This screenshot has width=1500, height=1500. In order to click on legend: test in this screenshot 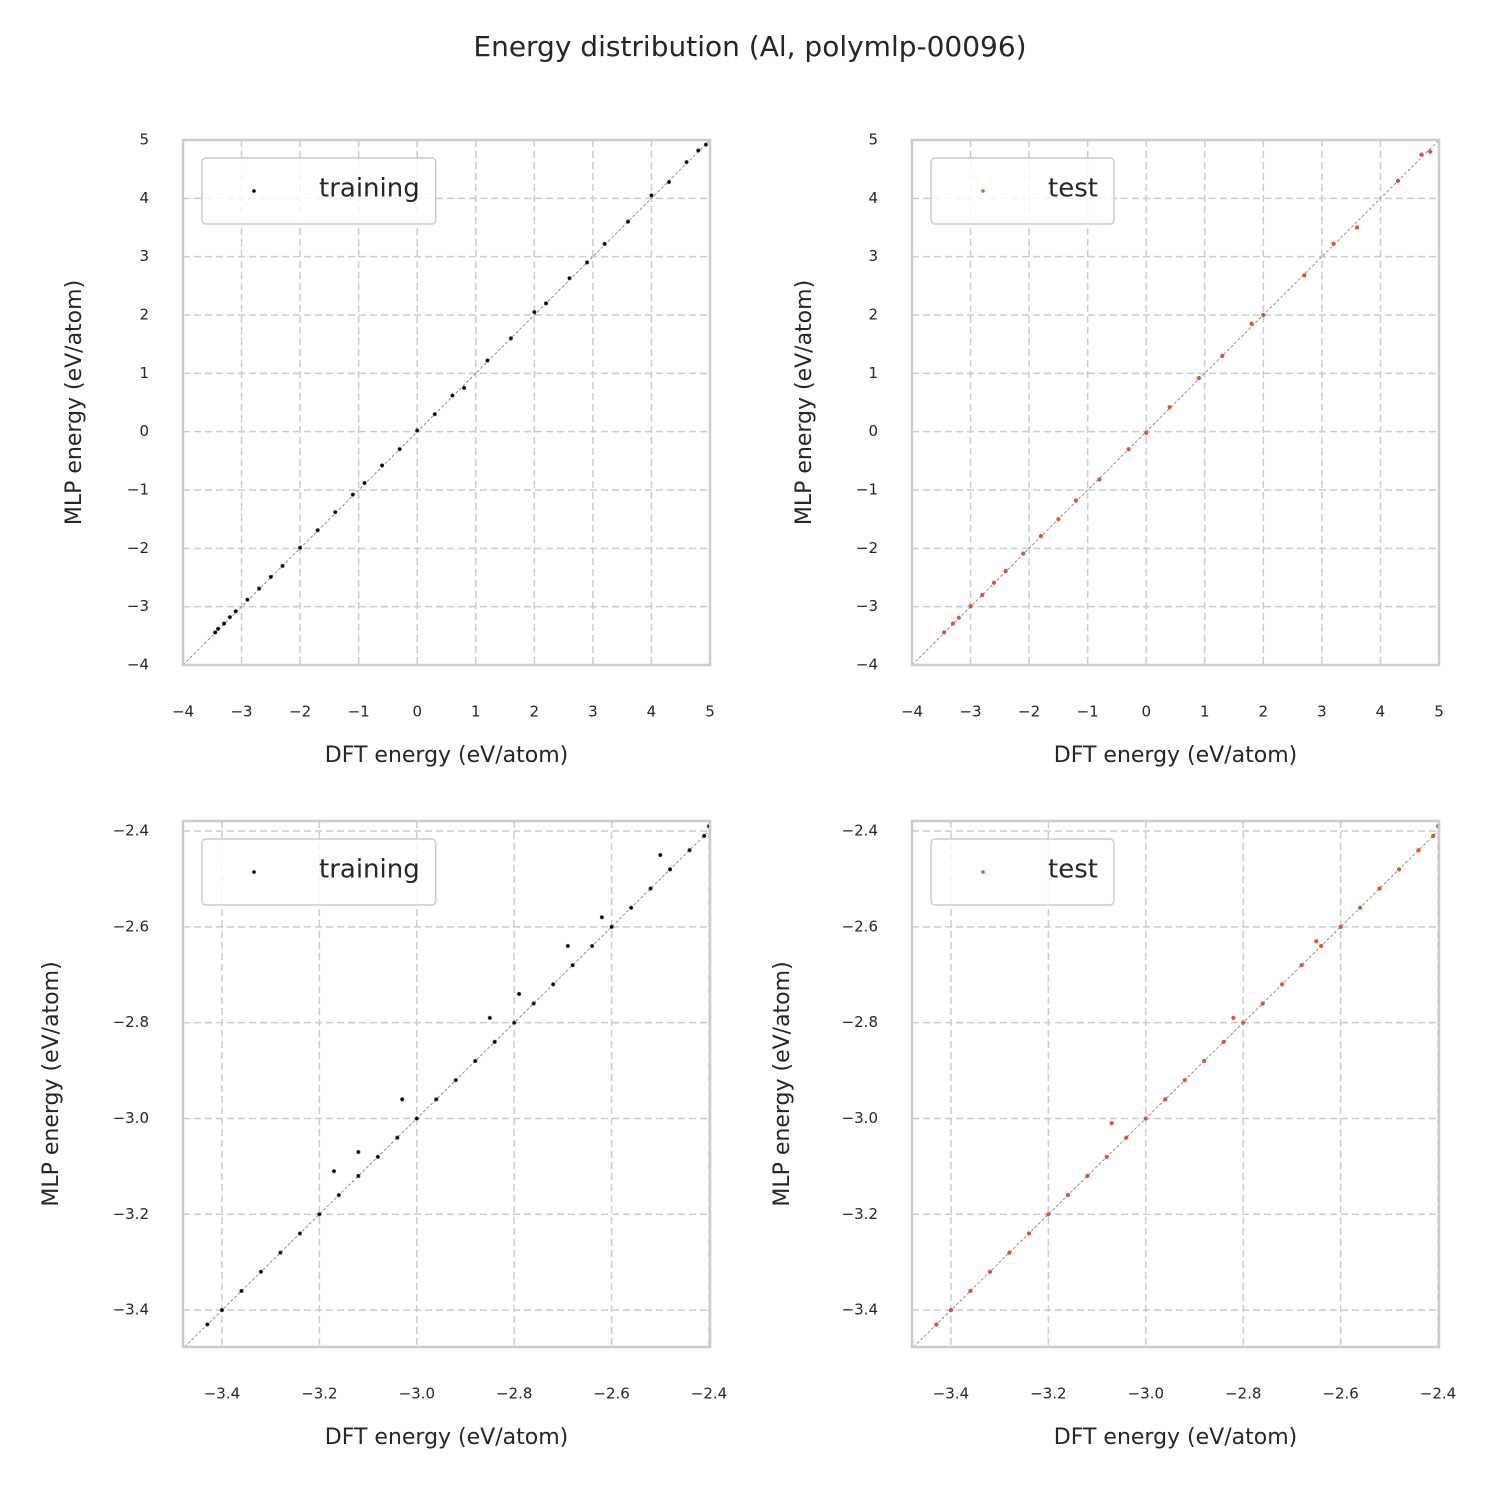, I will do `click(1022, 191)`.